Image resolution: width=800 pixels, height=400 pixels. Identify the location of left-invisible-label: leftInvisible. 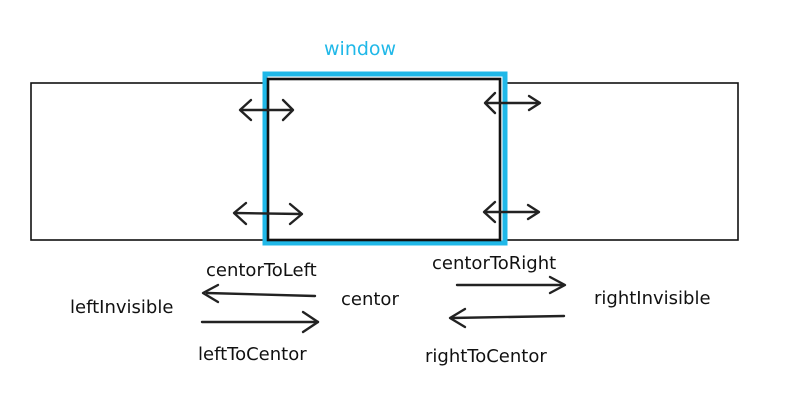
(122, 307).